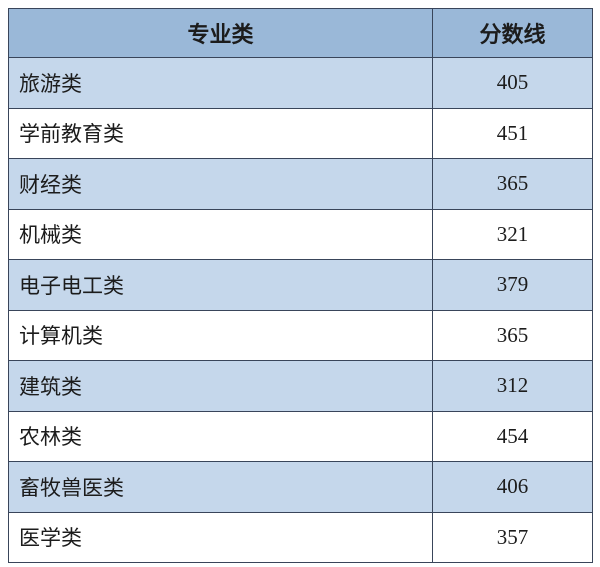 The image size is (600, 567). I want to click on table-row: 计算机类 365, so click(300, 335).